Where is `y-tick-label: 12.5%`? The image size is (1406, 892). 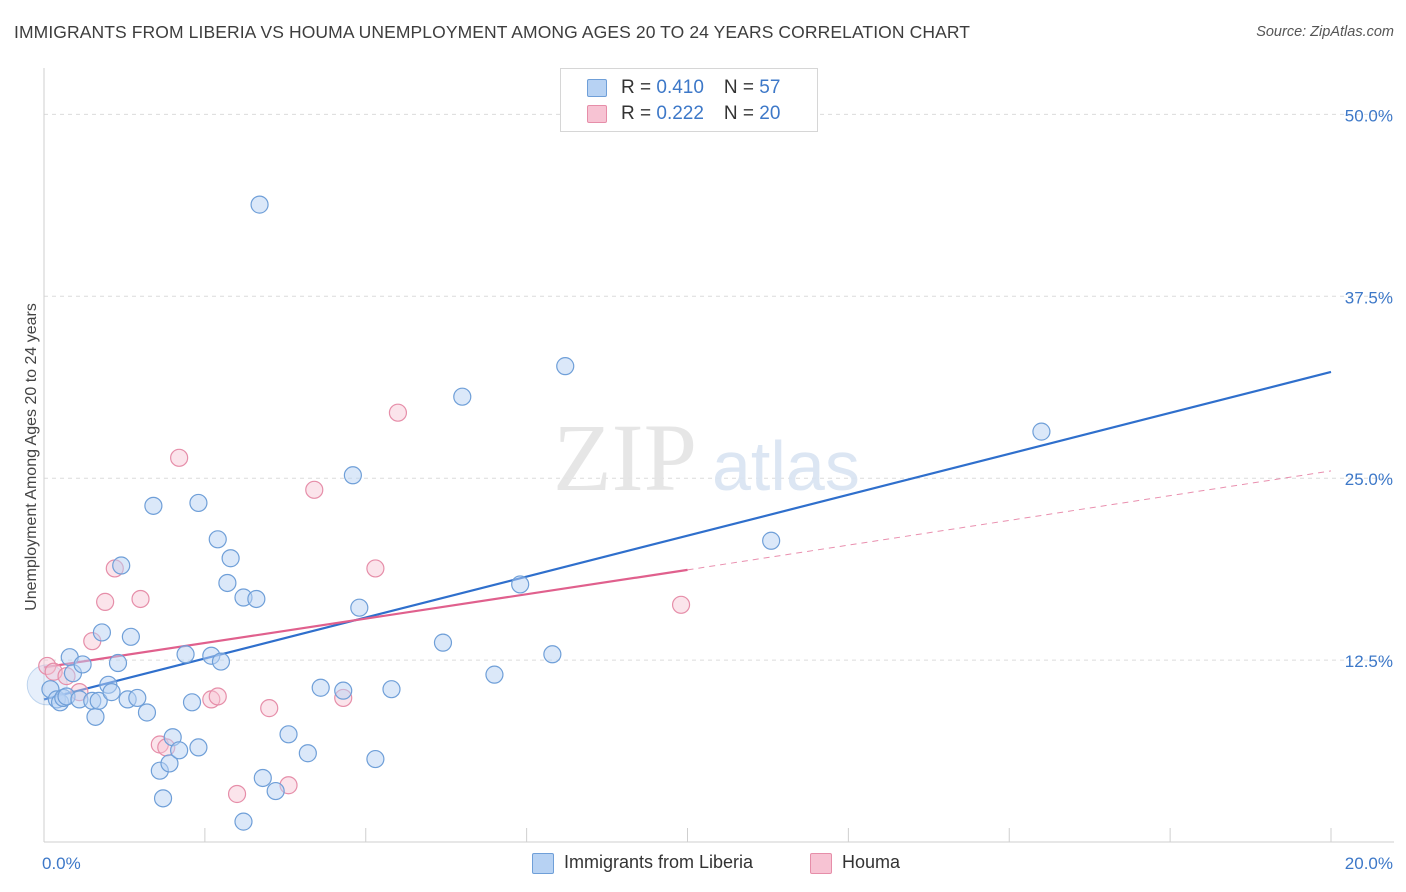
y-tick-label: 12.5% is located at coordinates (1369, 661).